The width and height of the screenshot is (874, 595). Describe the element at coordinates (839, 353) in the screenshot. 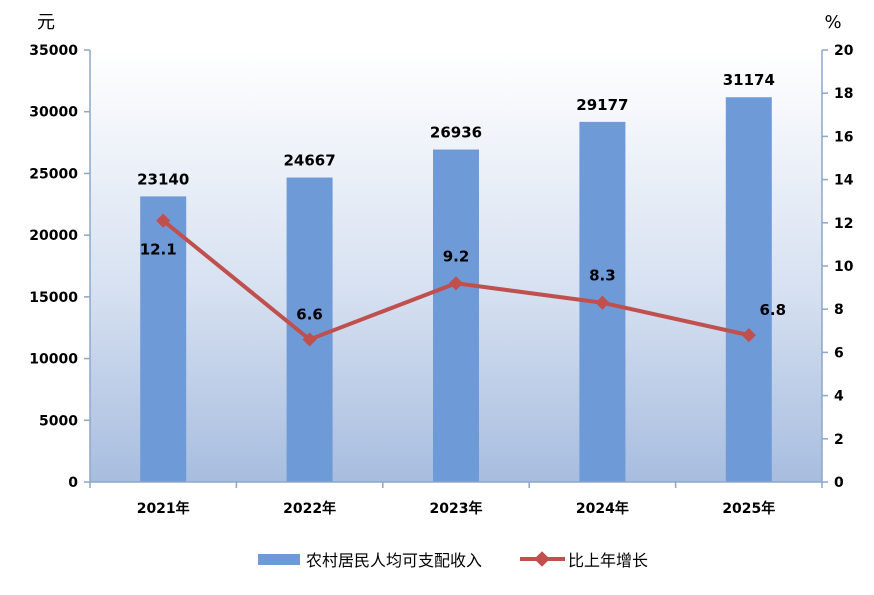

I see `right-tick-label: 6` at that location.